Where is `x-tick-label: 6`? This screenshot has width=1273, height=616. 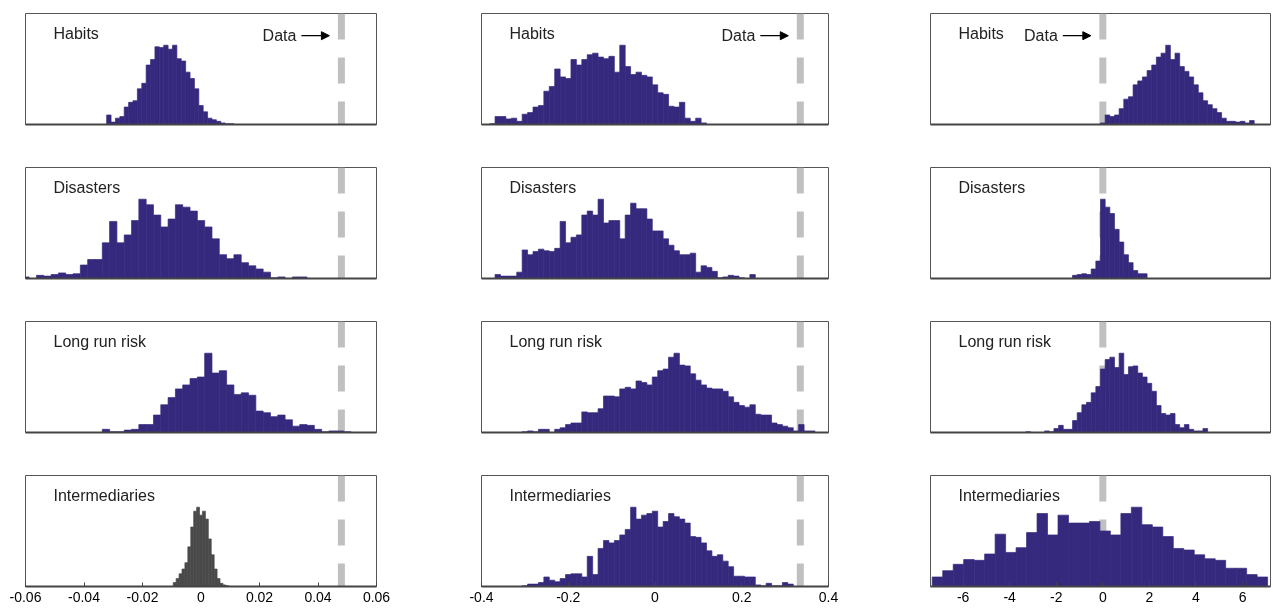
x-tick-label: 6 is located at coordinates (1242, 596).